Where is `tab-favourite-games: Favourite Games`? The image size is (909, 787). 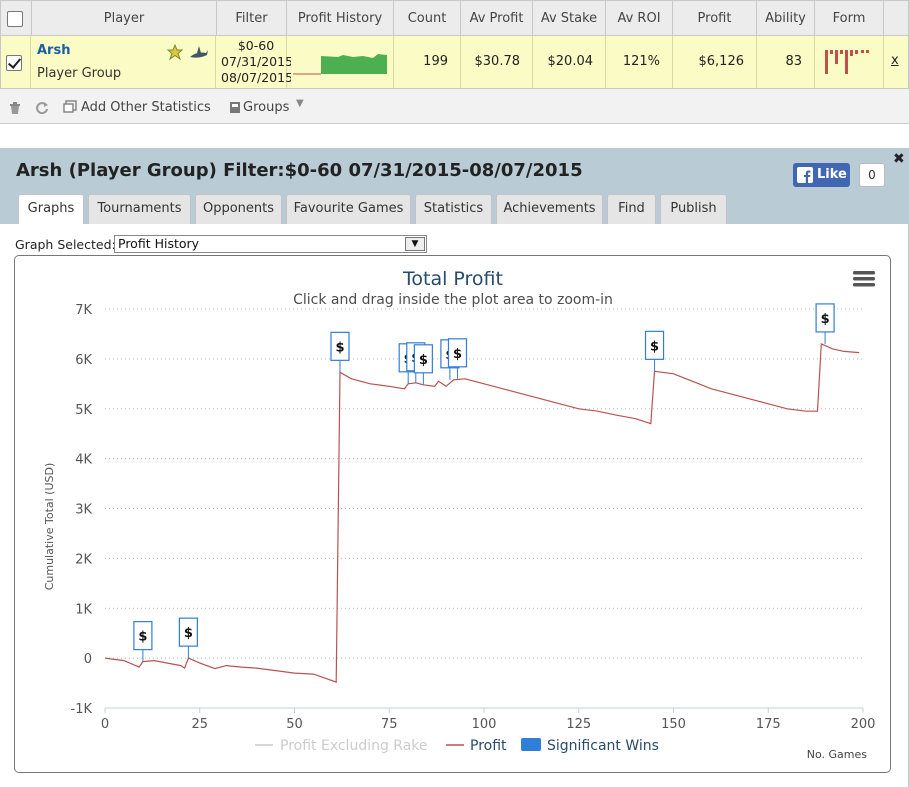 tab-favourite-games: Favourite Games is located at coordinates (348, 209).